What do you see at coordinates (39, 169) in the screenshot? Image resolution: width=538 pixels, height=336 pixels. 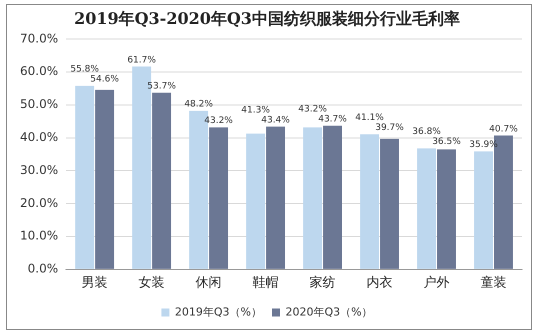 I see `y-tick-label: 30.0%` at bounding box center [39, 169].